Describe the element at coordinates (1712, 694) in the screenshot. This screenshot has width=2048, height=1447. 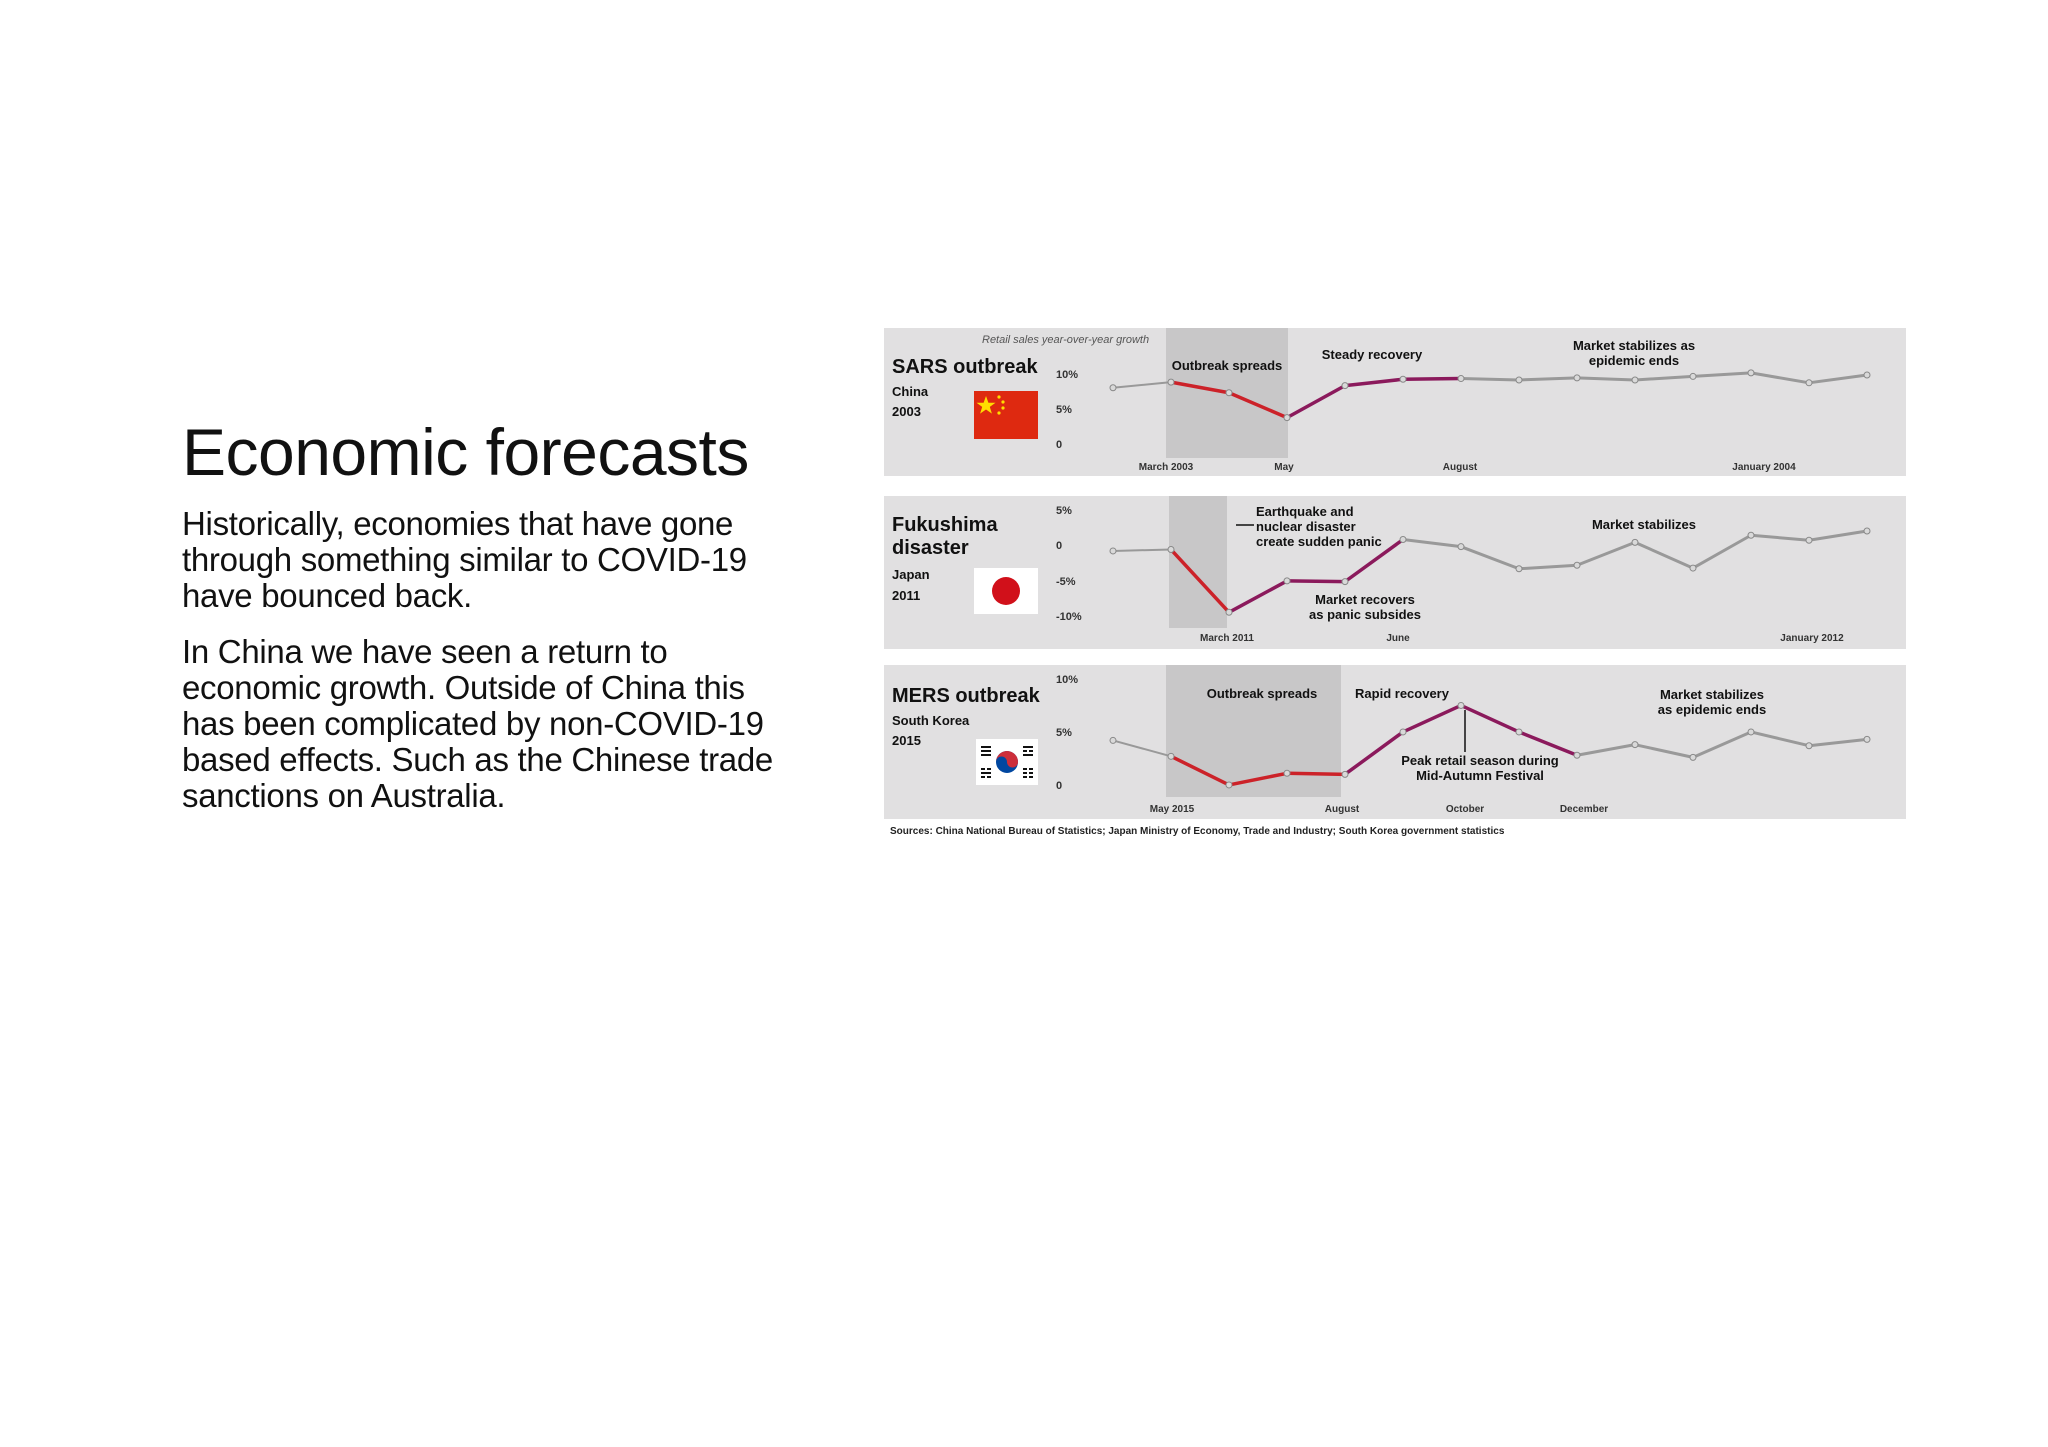
I see `mers-annotation-stabilizes-1: Market stabilizes` at that location.